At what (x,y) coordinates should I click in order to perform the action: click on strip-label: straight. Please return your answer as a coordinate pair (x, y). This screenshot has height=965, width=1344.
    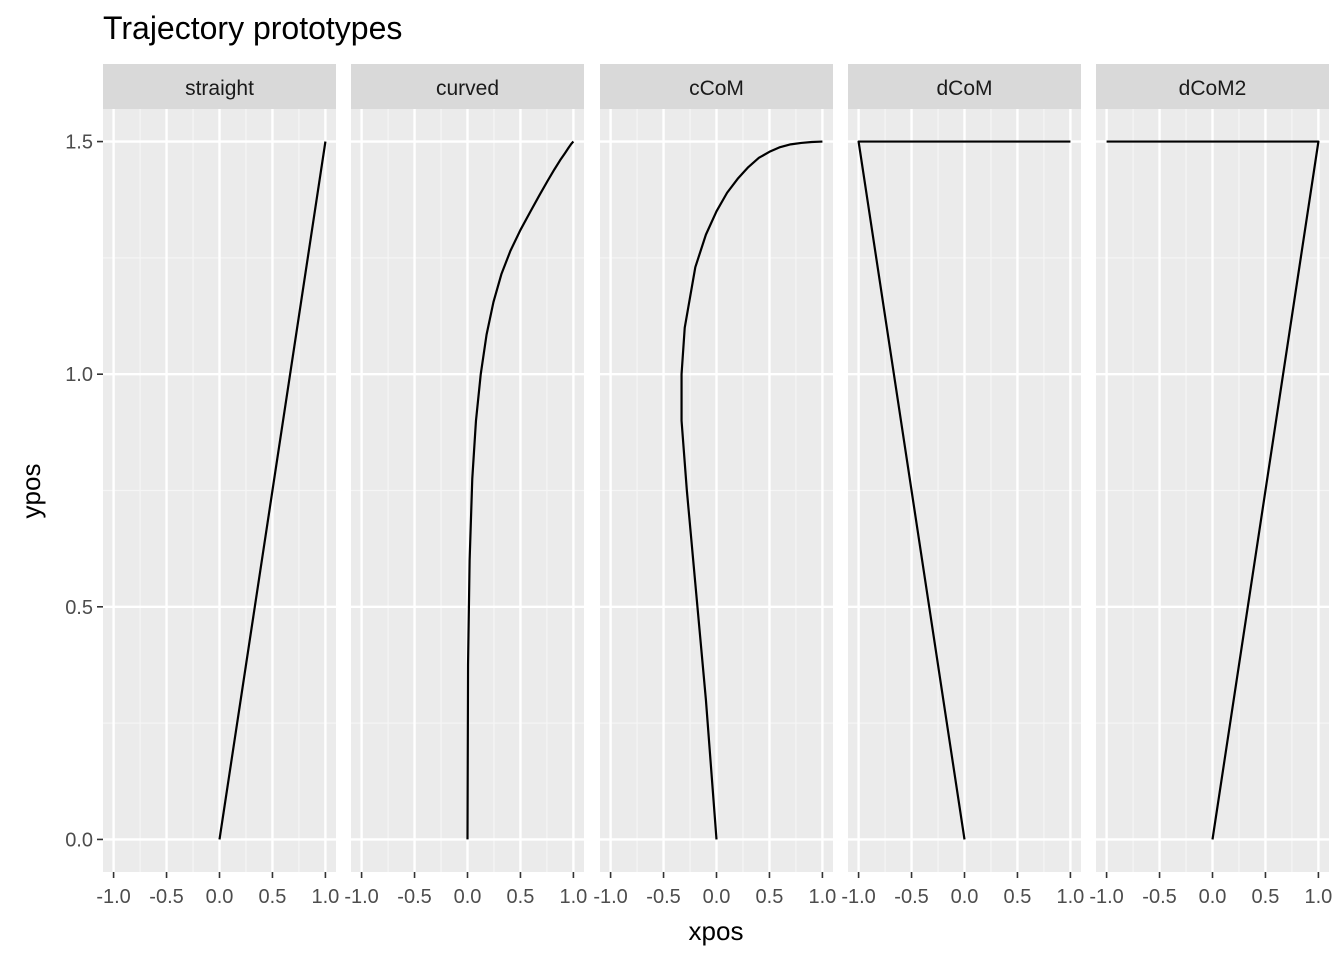
    Looking at the image, I should click on (219, 88).